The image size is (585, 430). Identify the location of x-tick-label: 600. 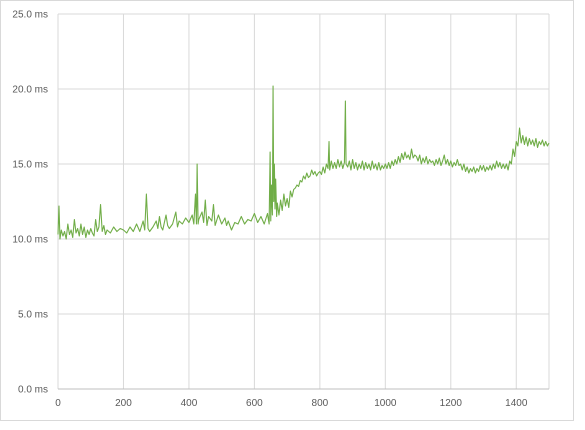
(254, 403).